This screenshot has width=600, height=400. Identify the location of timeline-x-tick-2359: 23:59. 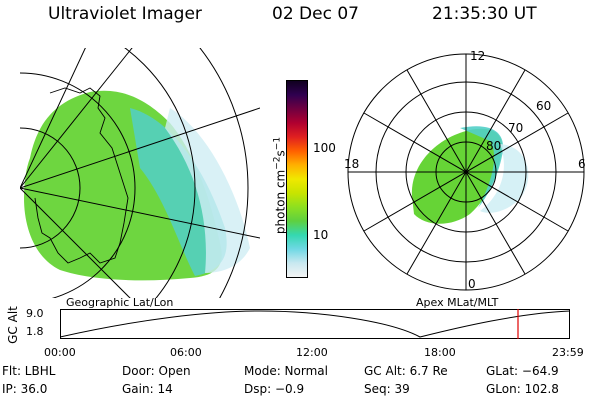
(568, 352).